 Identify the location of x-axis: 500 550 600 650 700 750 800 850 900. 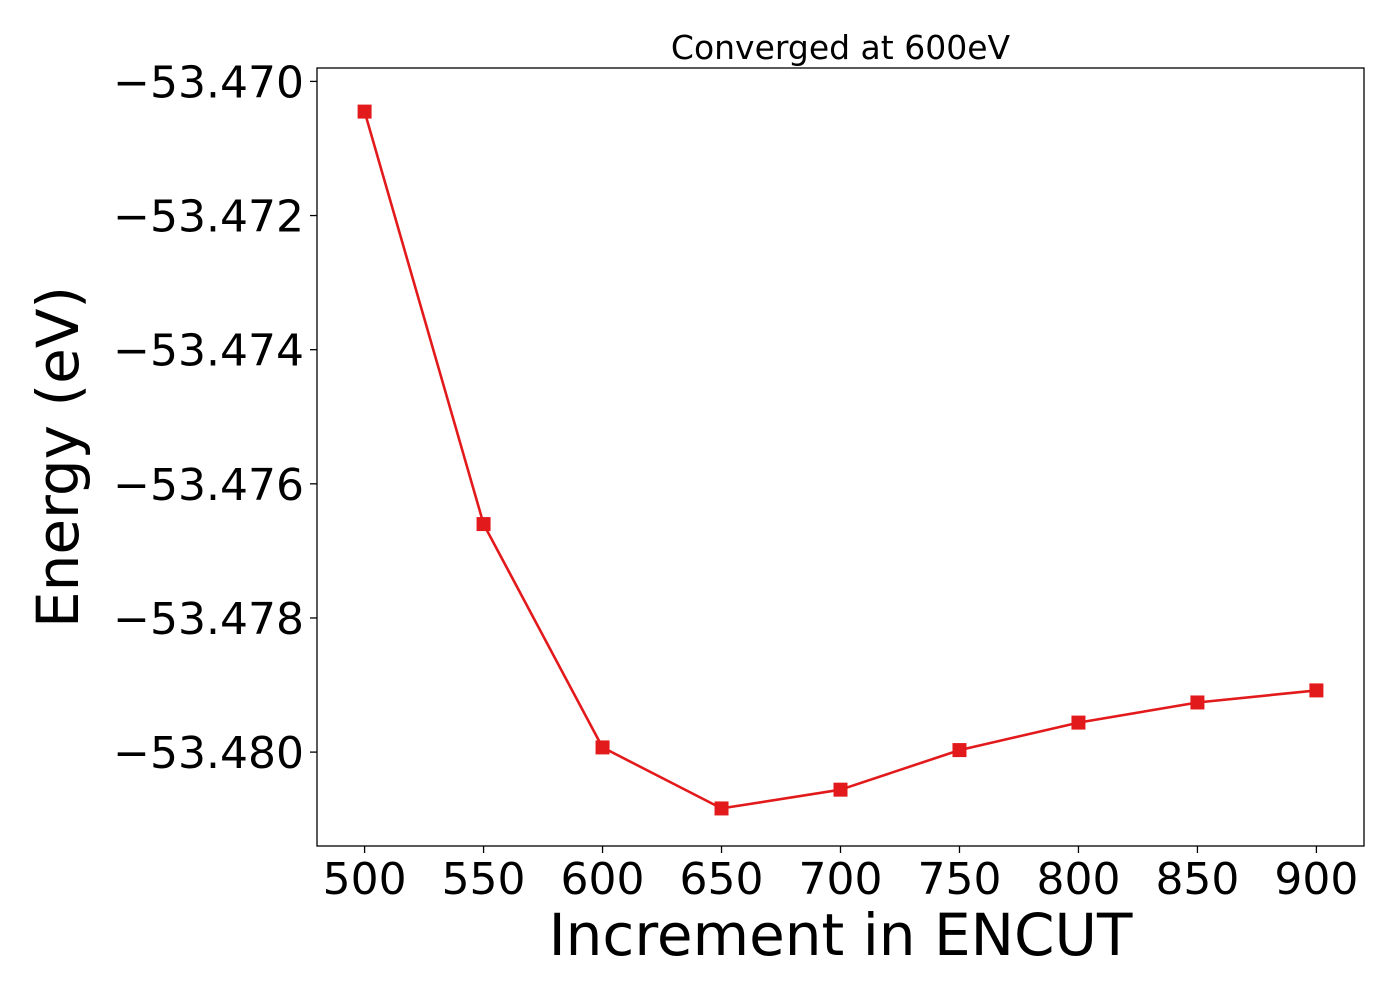
(840, 875).